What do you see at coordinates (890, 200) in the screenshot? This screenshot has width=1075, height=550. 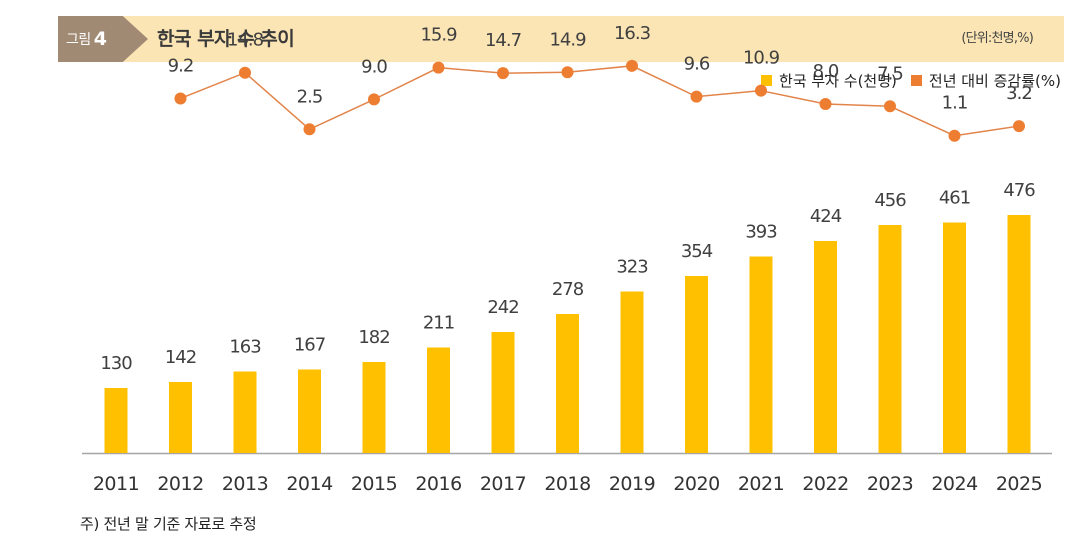 I see `bar-value-label: 456` at bounding box center [890, 200].